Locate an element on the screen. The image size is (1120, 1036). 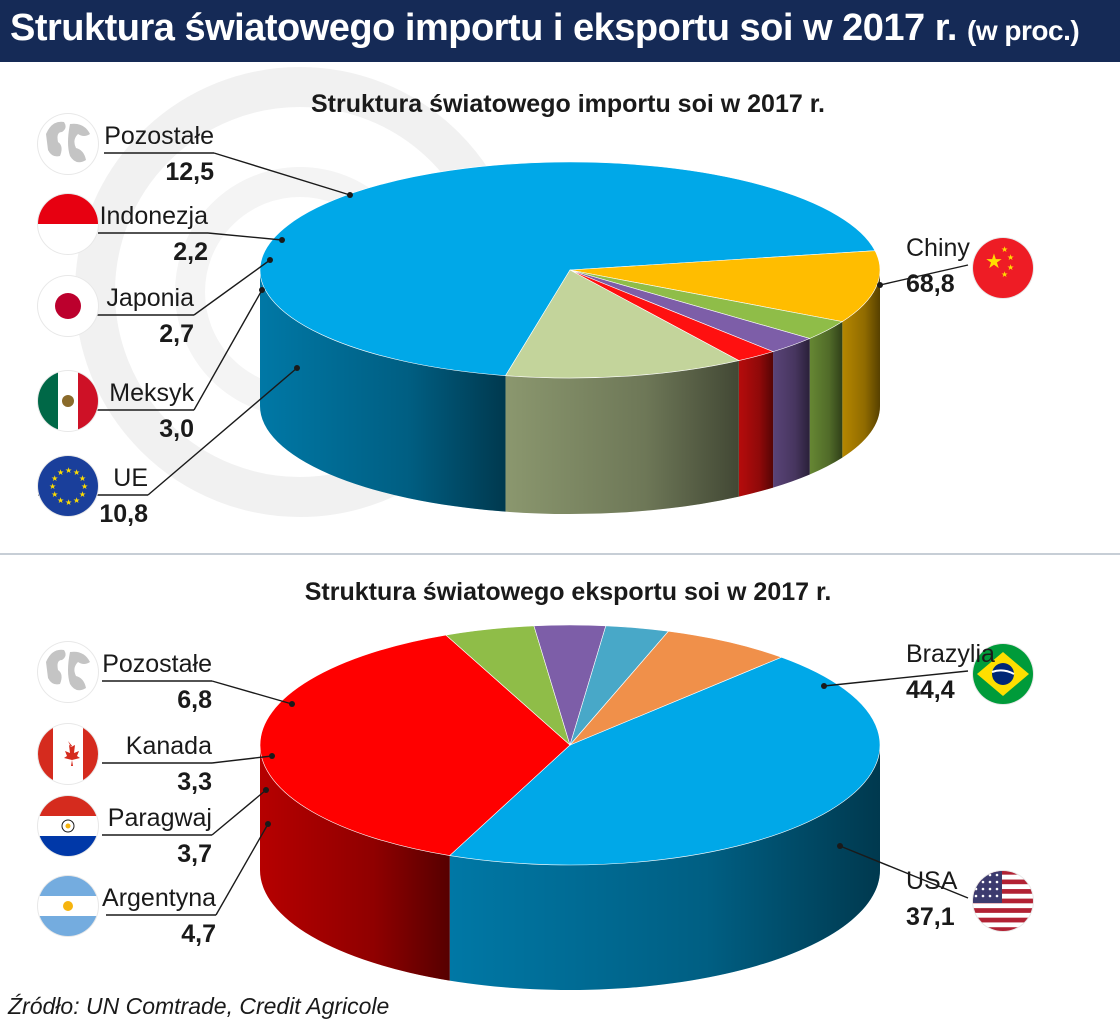
source-note: Źródło: UN Comtrade, Credit Agricole is located at coordinates (199, 1006).